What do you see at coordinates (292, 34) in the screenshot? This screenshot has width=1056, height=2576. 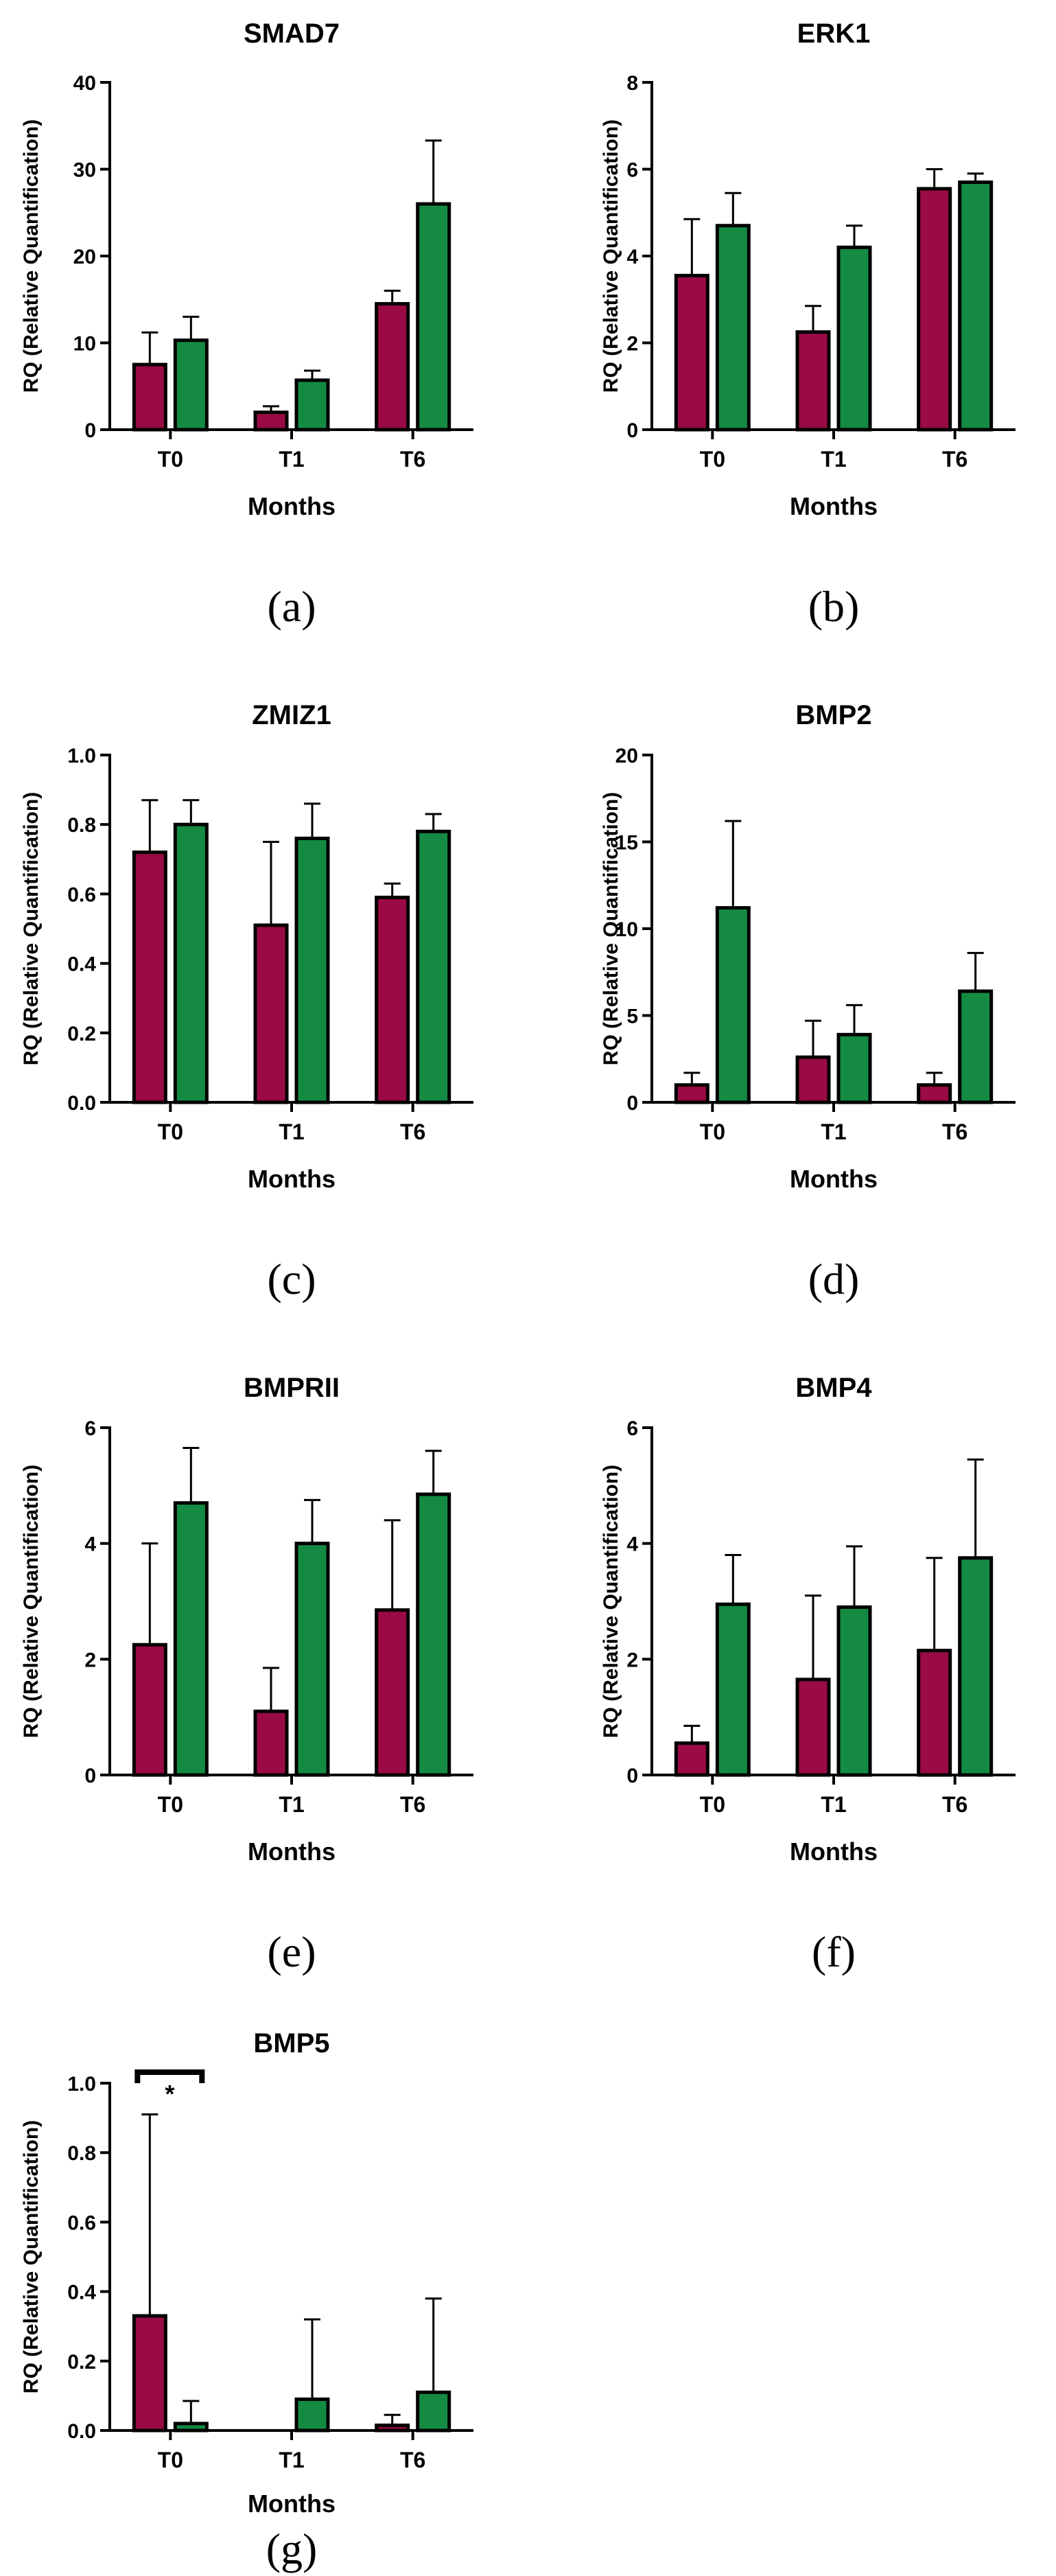 I see `chart-title: SMAD7` at bounding box center [292, 34].